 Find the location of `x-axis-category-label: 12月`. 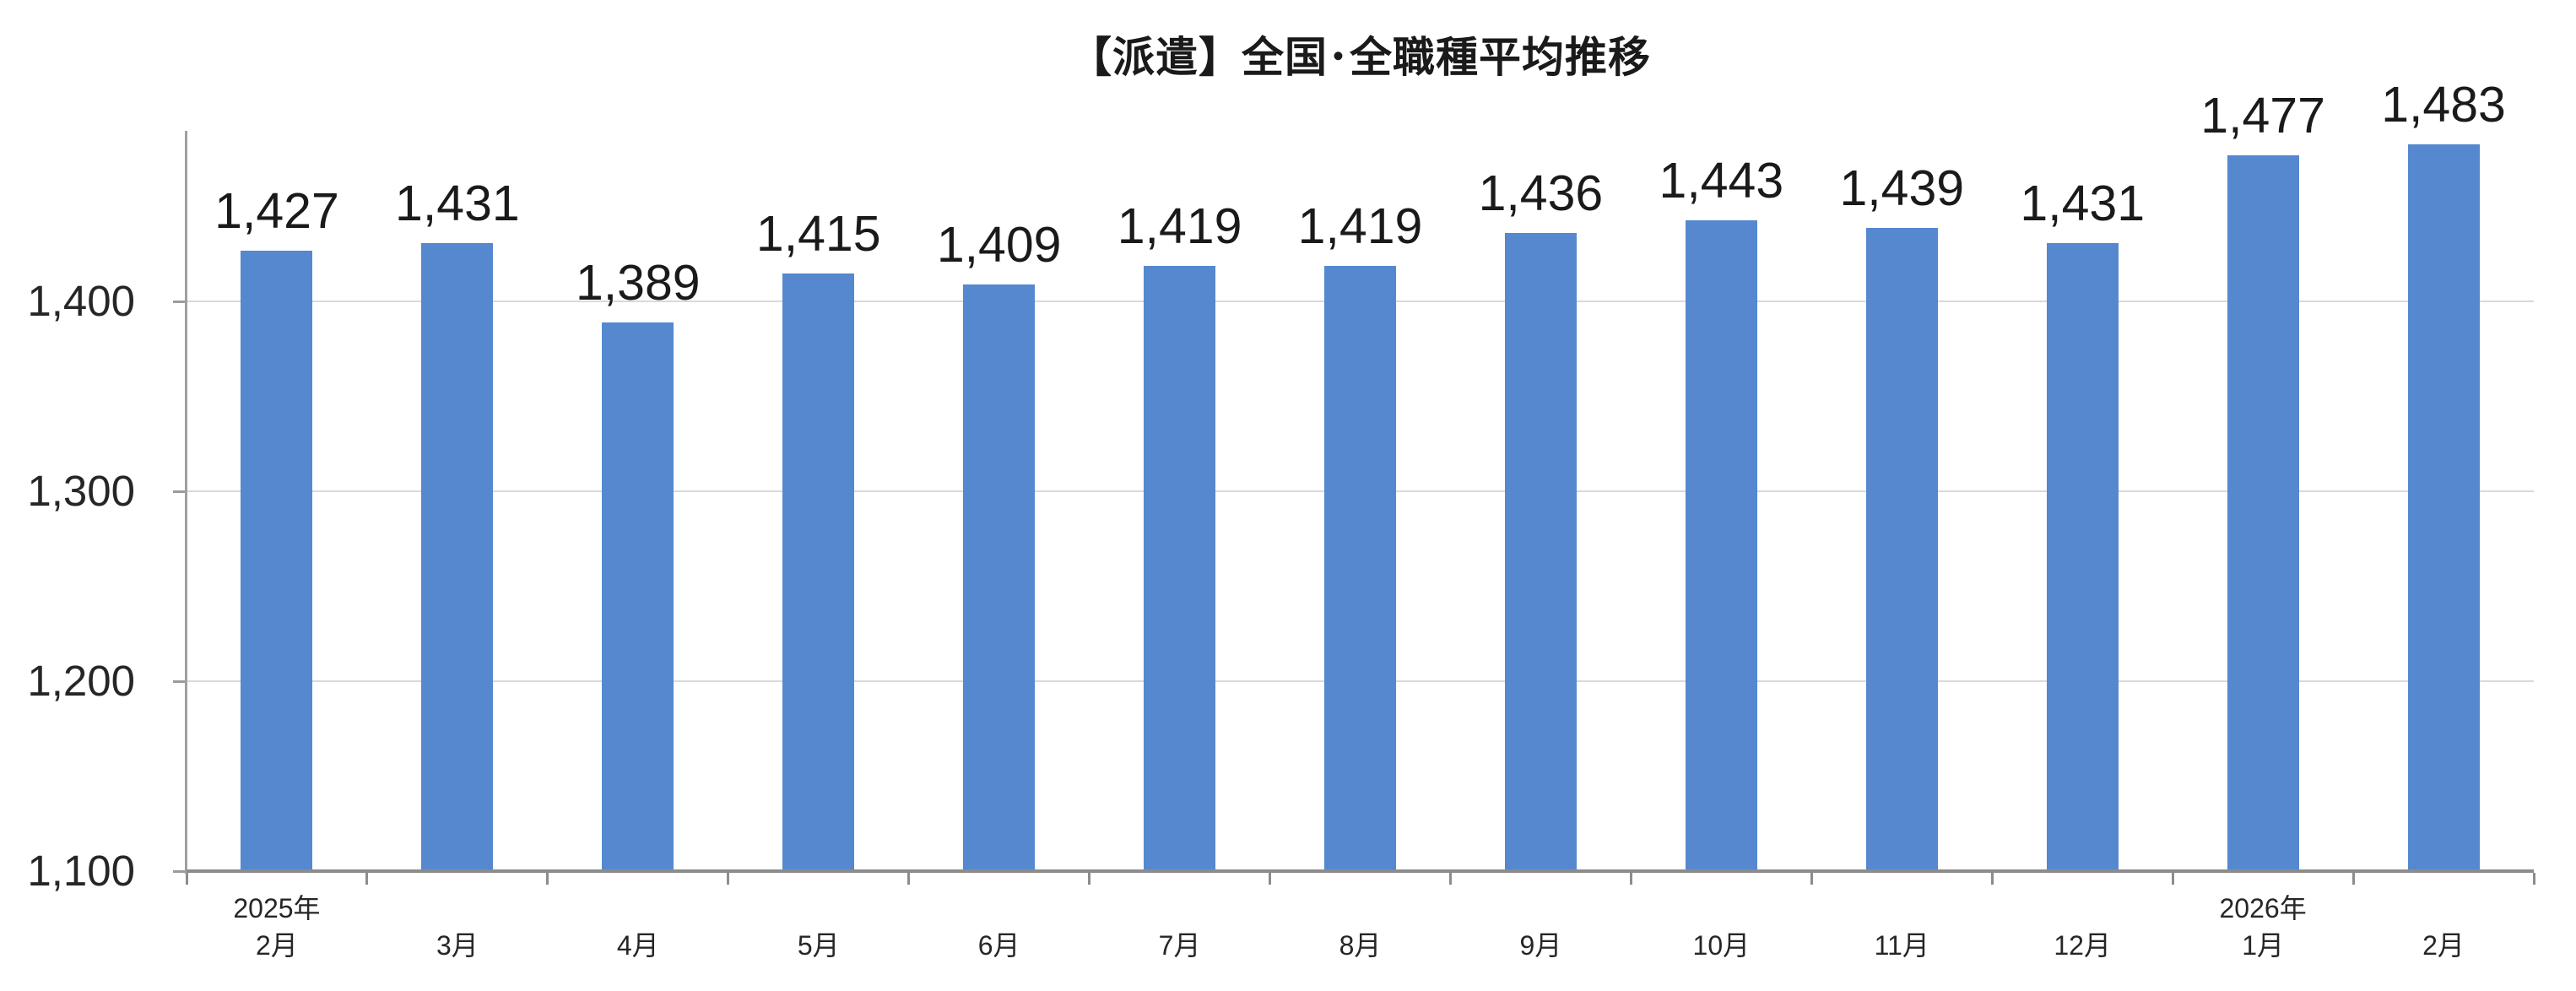

x-axis-category-label: 12月 is located at coordinates (2082, 945).